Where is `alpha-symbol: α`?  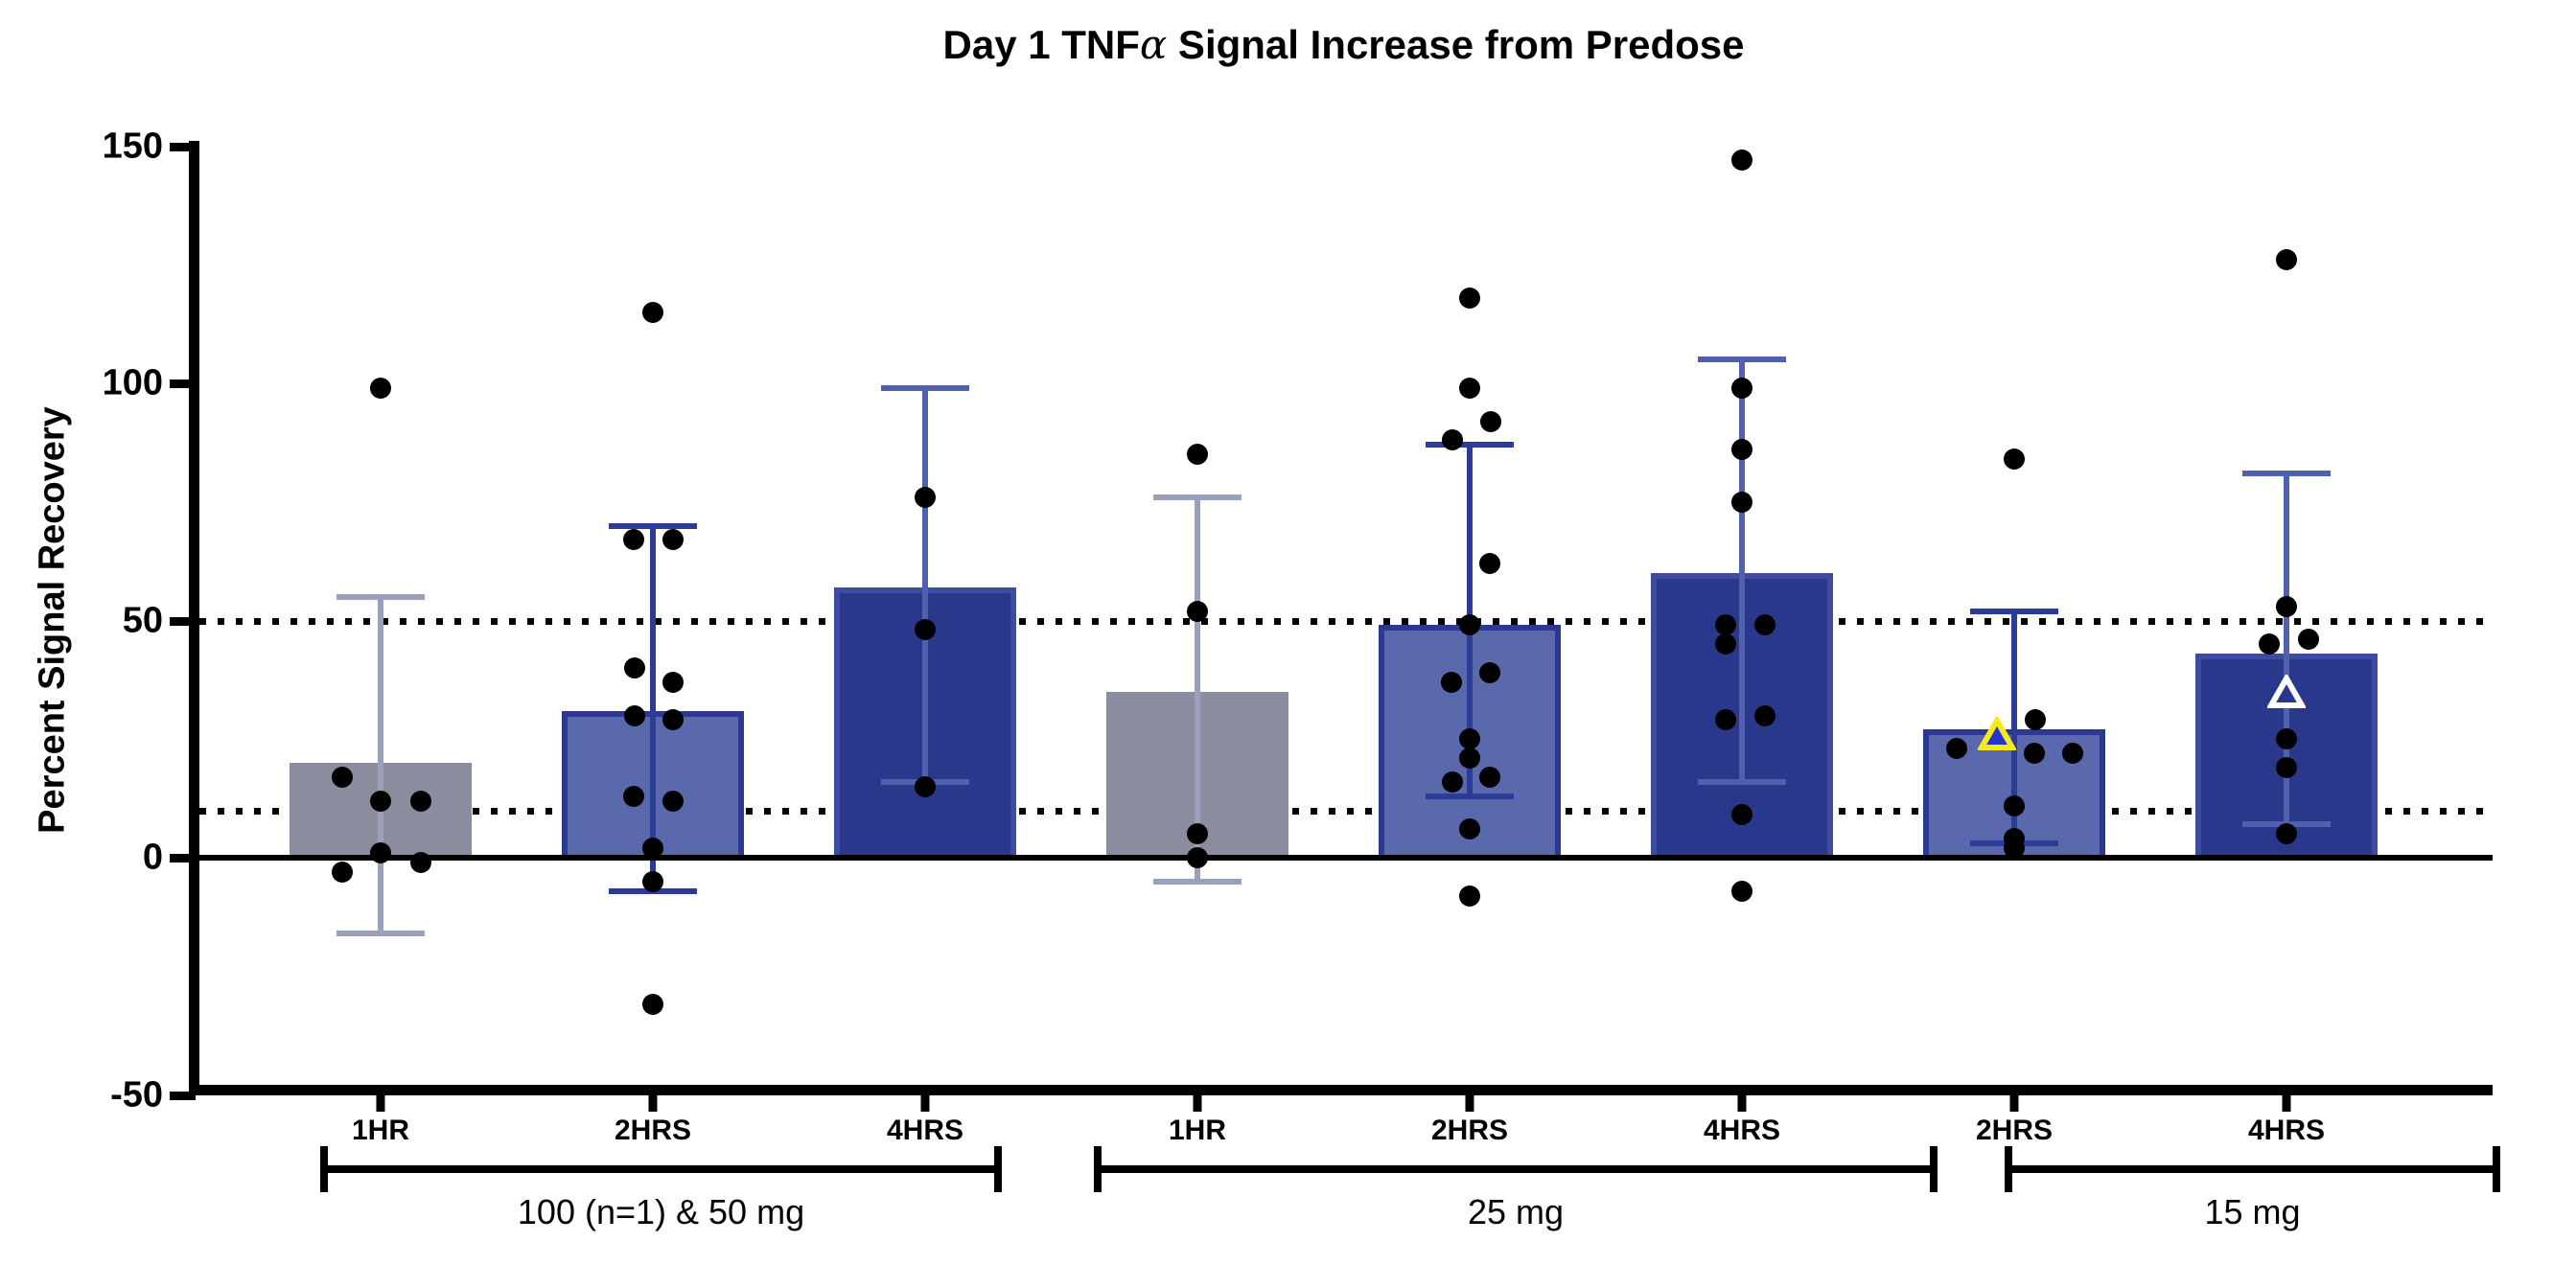 alpha-symbol: α is located at coordinates (1153, 44).